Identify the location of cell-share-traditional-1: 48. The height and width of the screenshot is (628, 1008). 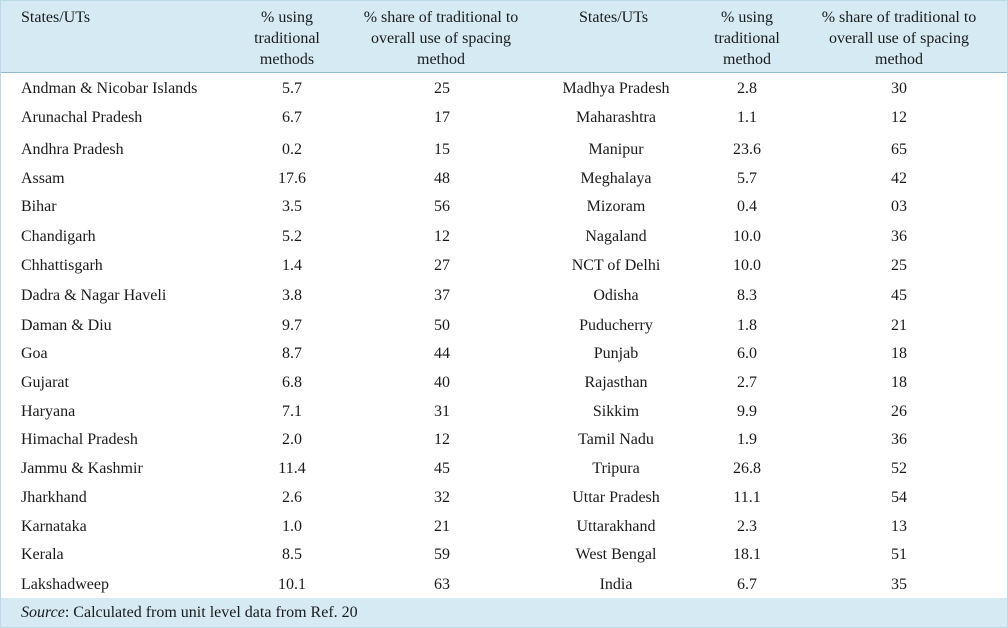
(442, 178).